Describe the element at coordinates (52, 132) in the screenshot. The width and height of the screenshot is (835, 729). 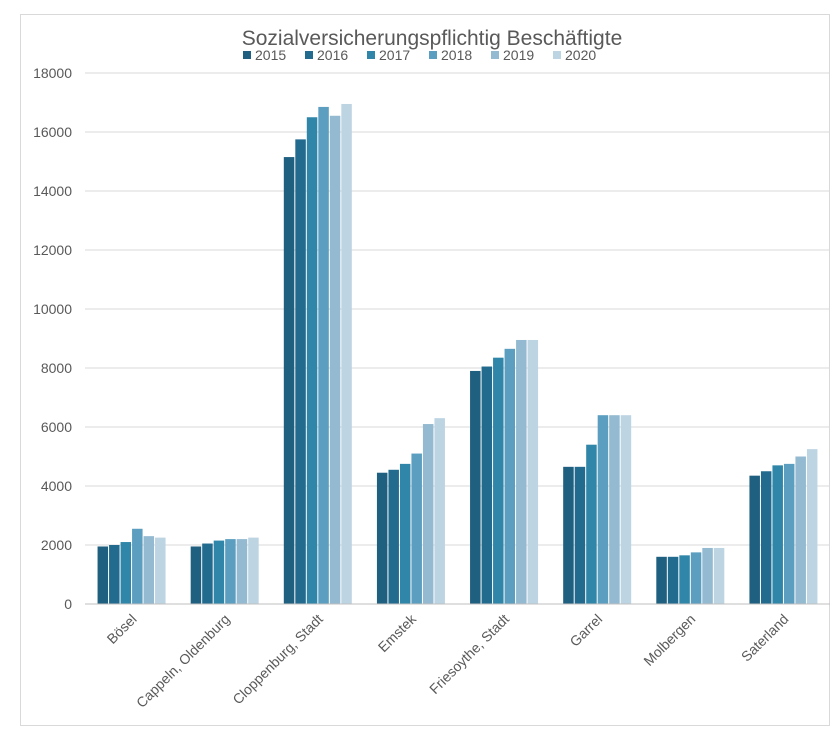
I see `y-tick-label: 16000` at that location.